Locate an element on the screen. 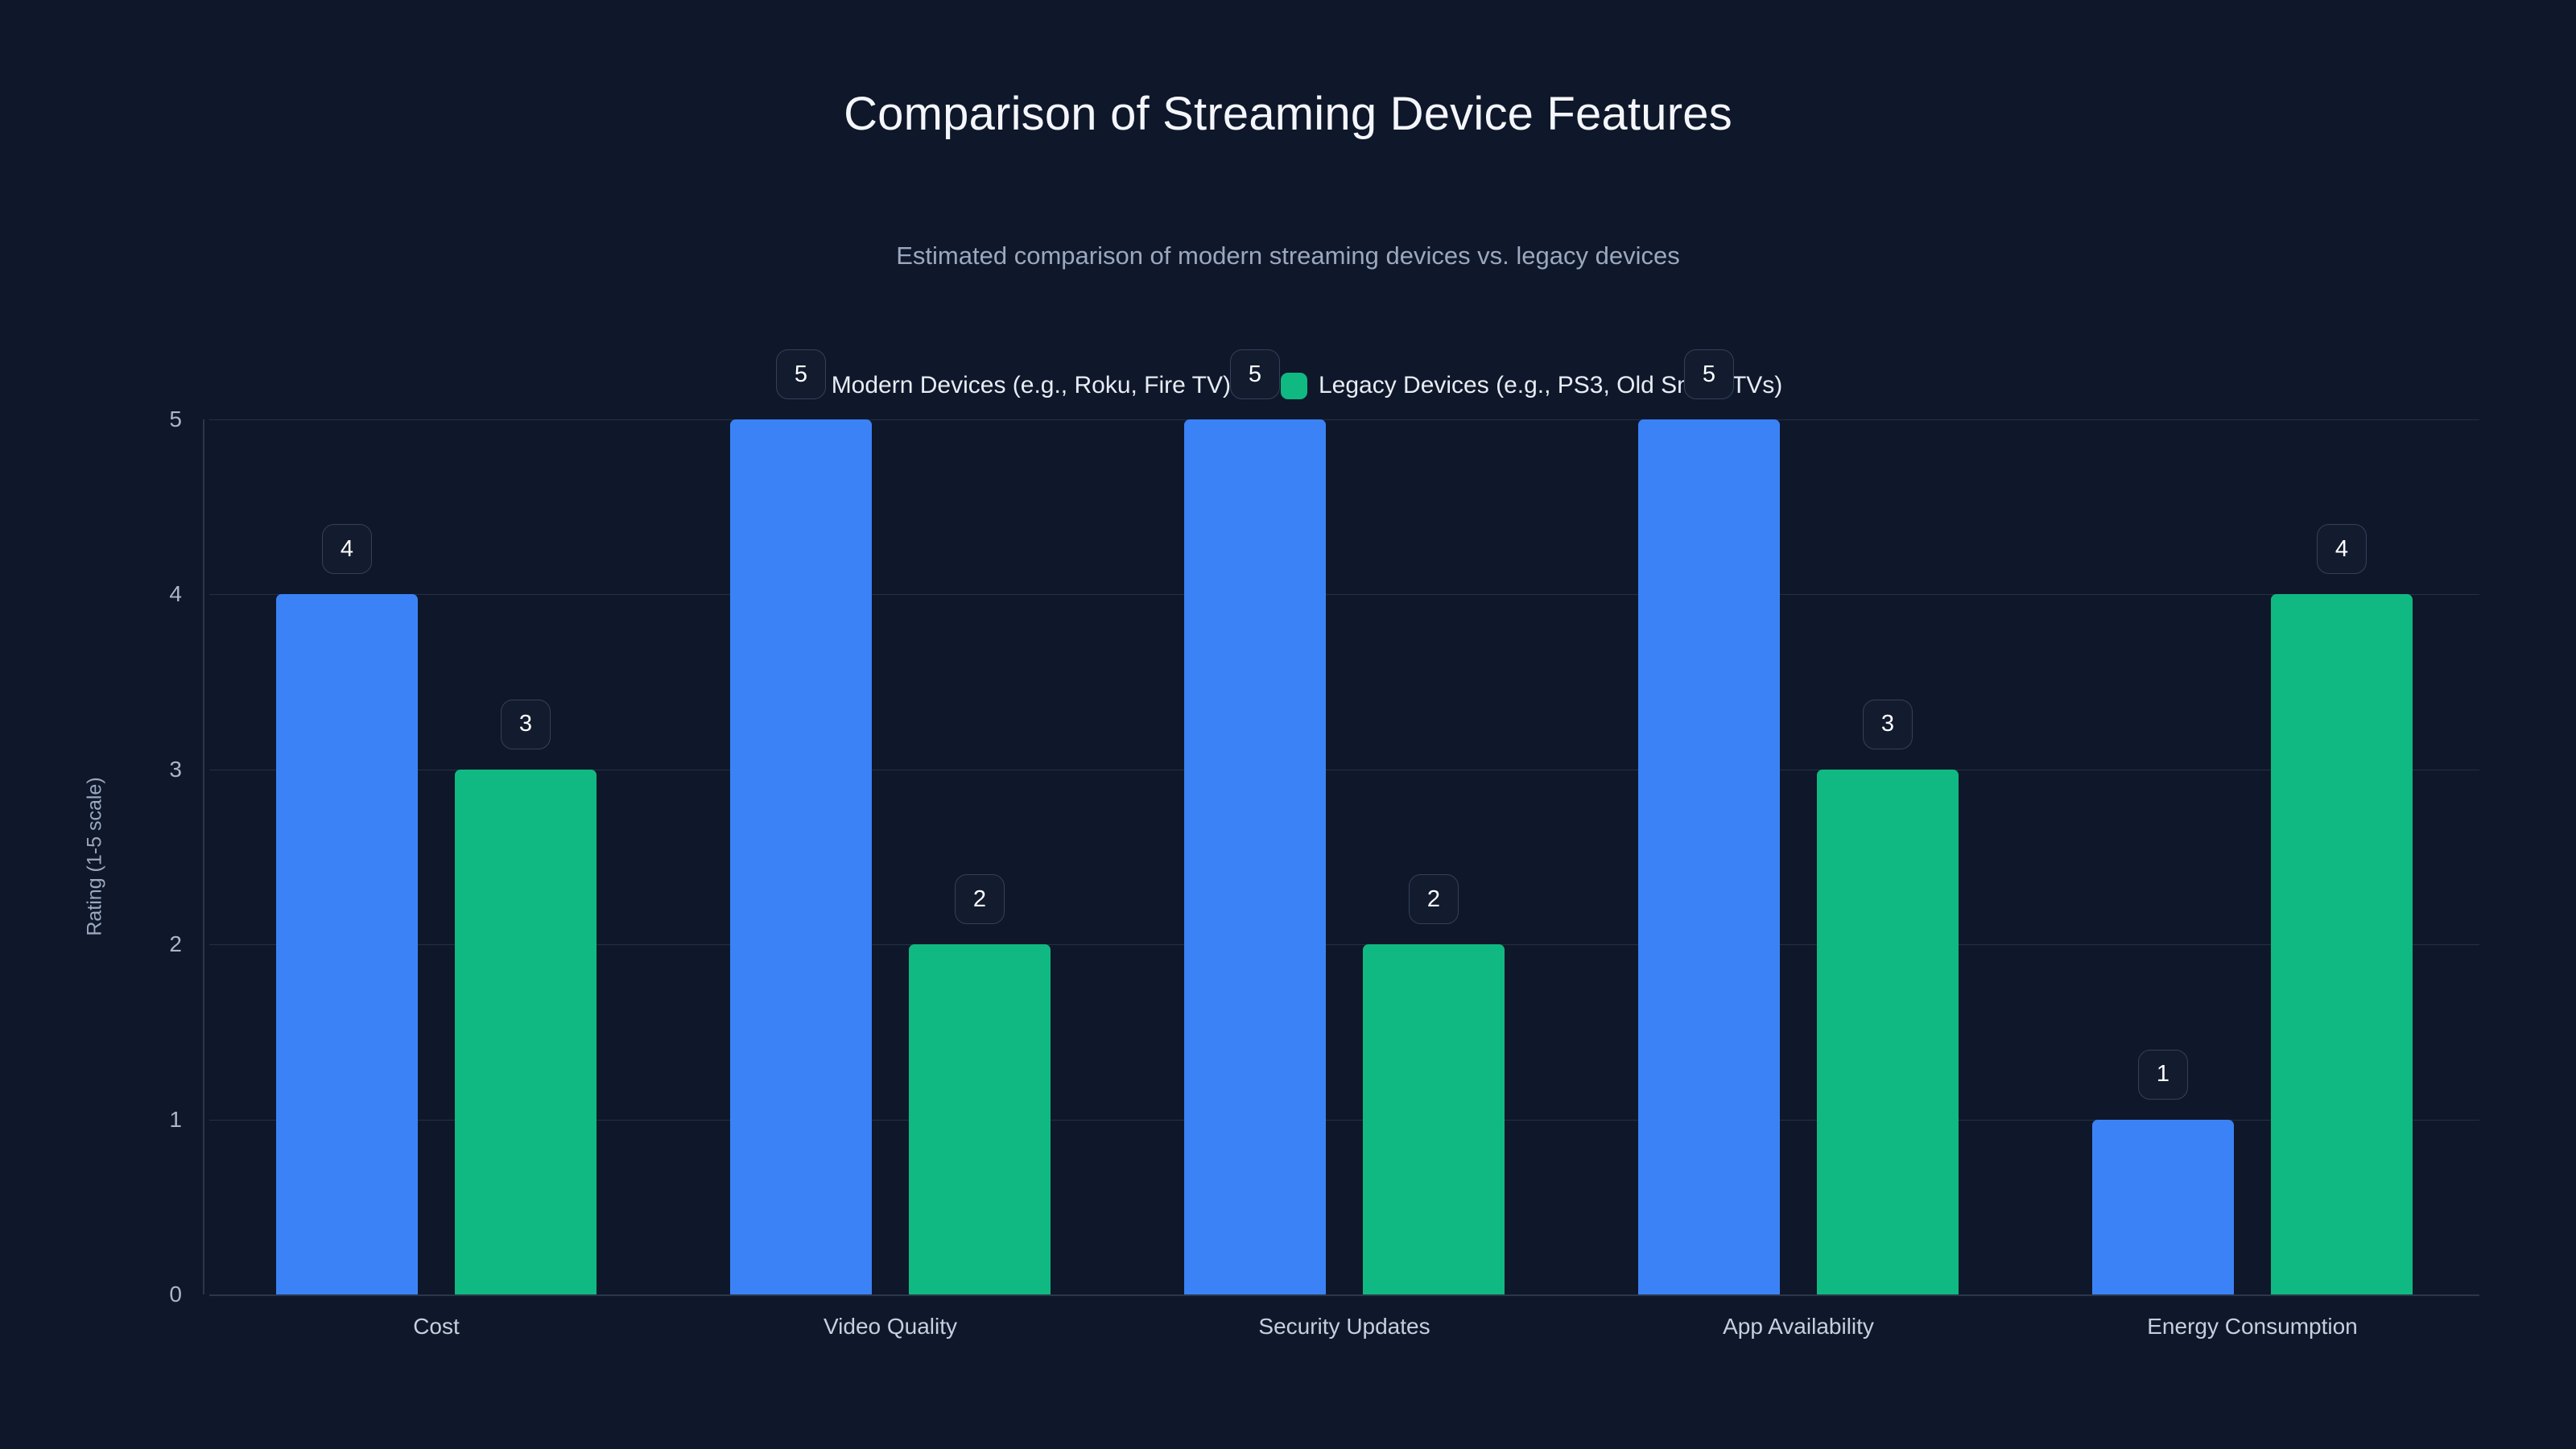 This screenshot has height=1449, width=2576. y-axis-tick-labels: 0 1 2 3 4 5 is located at coordinates (104, 857).